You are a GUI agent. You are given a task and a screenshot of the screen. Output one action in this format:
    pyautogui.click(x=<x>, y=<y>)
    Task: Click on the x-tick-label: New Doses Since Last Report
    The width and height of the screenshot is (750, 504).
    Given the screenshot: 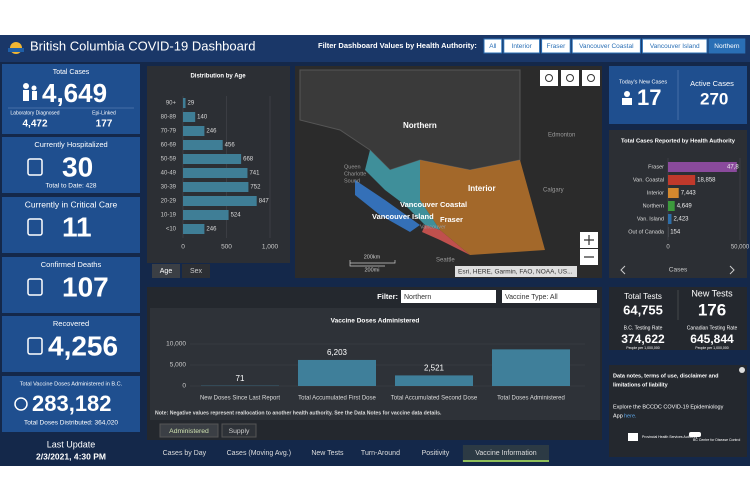 What is the action you would take?
    pyautogui.click(x=240, y=399)
    